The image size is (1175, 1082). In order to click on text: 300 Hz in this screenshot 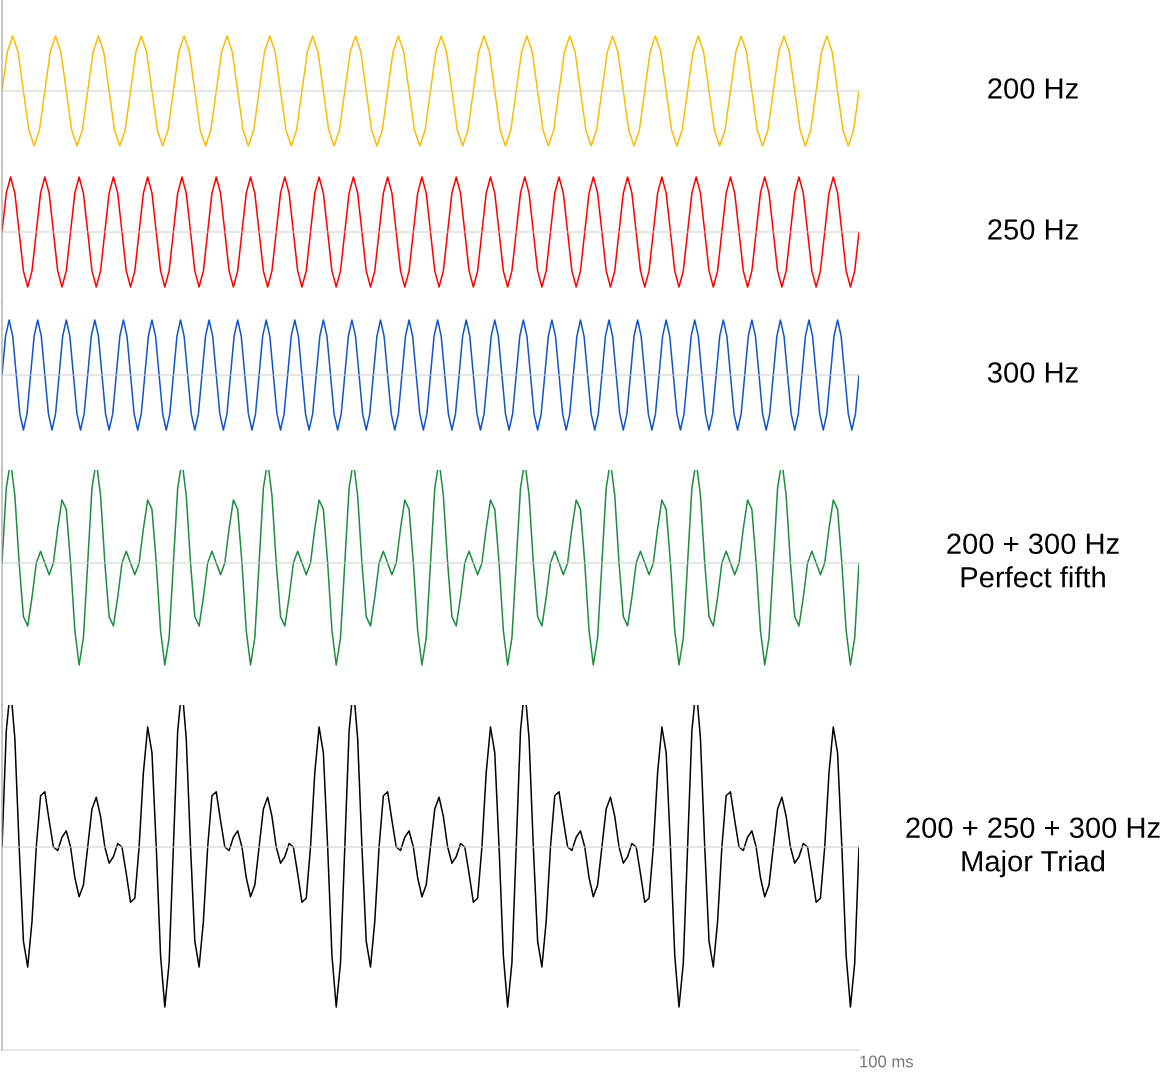, I will do `click(1032, 372)`.